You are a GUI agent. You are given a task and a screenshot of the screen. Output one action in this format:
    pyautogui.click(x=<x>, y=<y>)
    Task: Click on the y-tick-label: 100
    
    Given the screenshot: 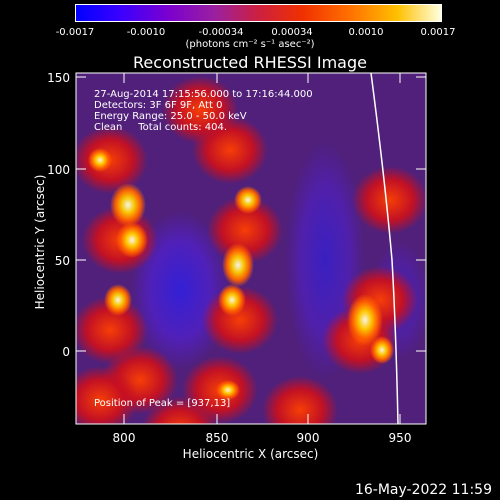 What is the action you would take?
    pyautogui.click(x=58, y=170)
    